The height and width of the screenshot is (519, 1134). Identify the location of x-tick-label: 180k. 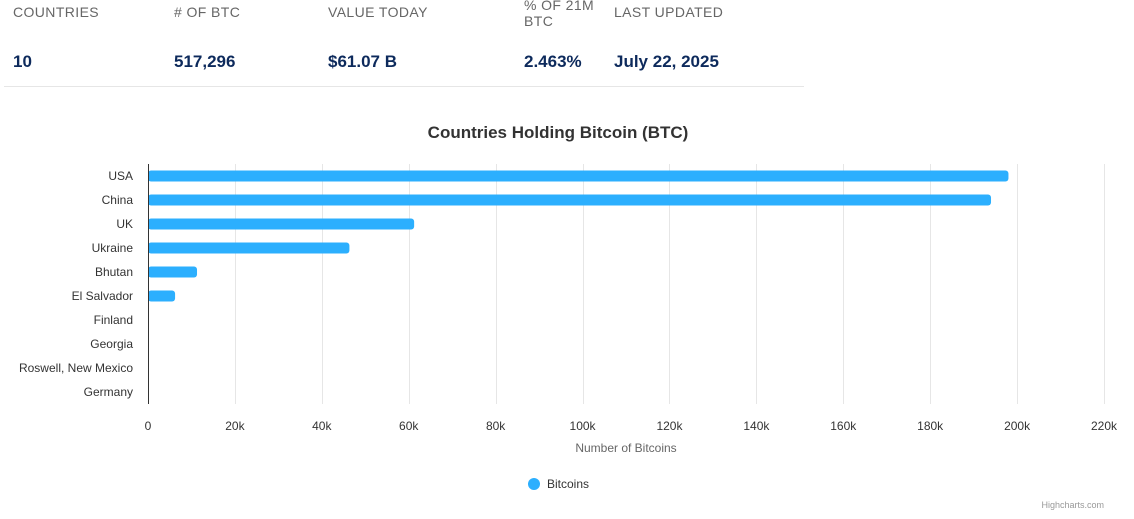
(930, 426).